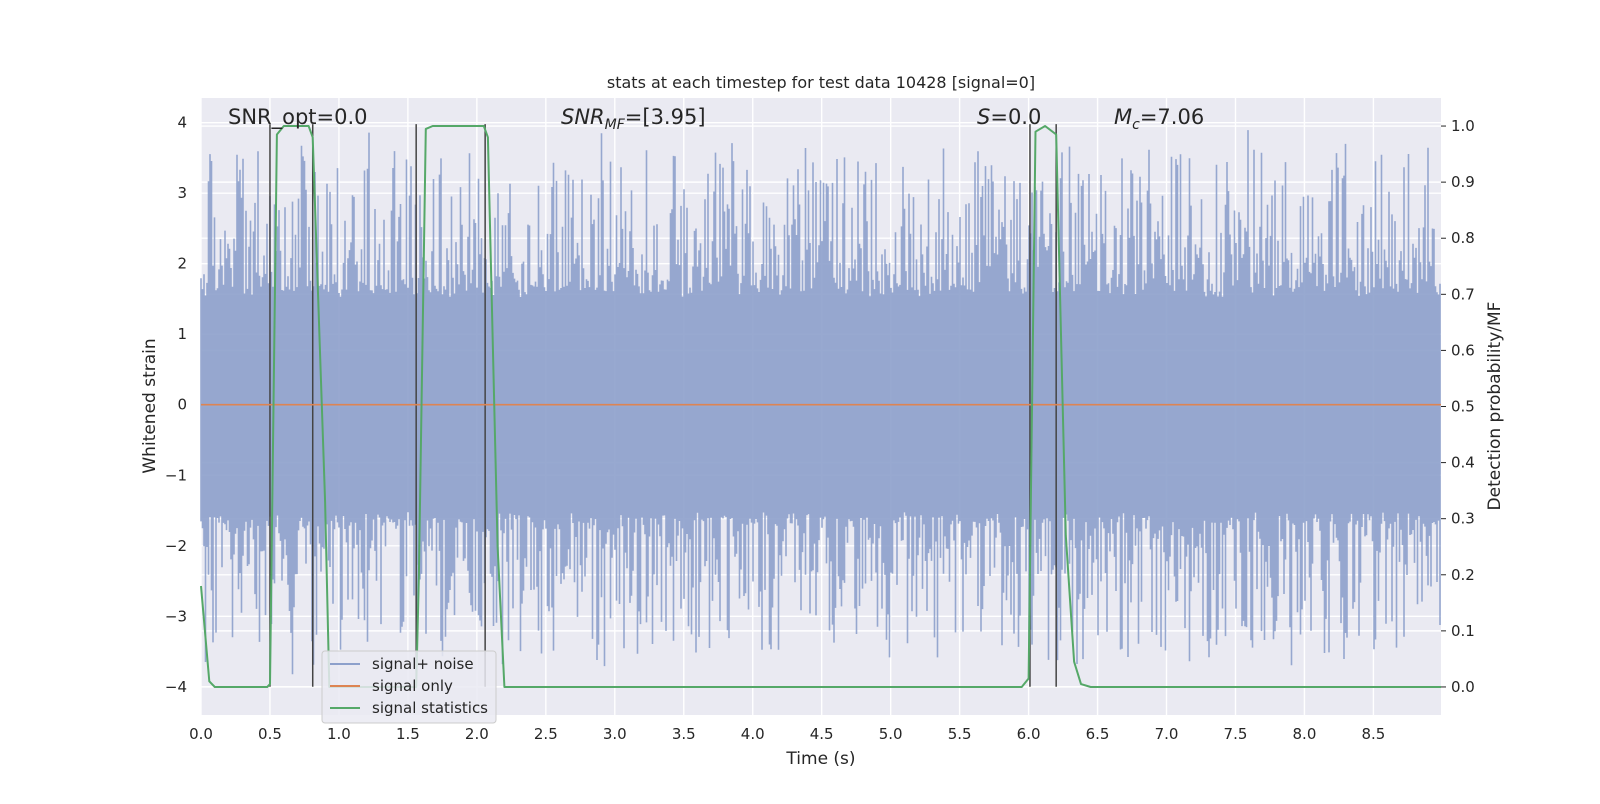 Image resolution: width=1600 pixels, height=804 pixels. What do you see at coordinates (820, 759) in the screenshot?
I see `x-axis-label: Time (s)` at bounding box center [820, 759].